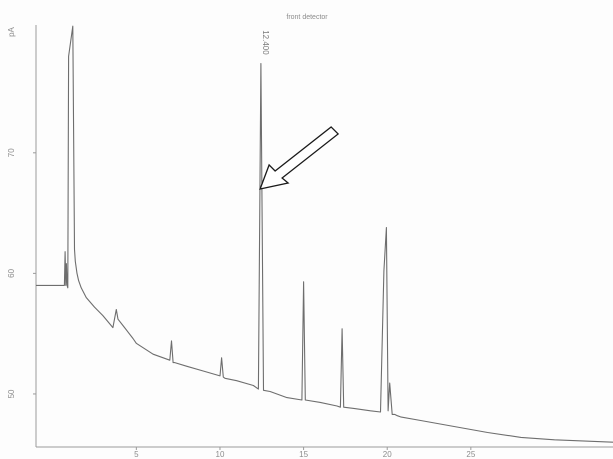 Image resolution: width=613 pixels, height=459 pixels. I want to click on y-tick-label: 60, so click(11, 272).